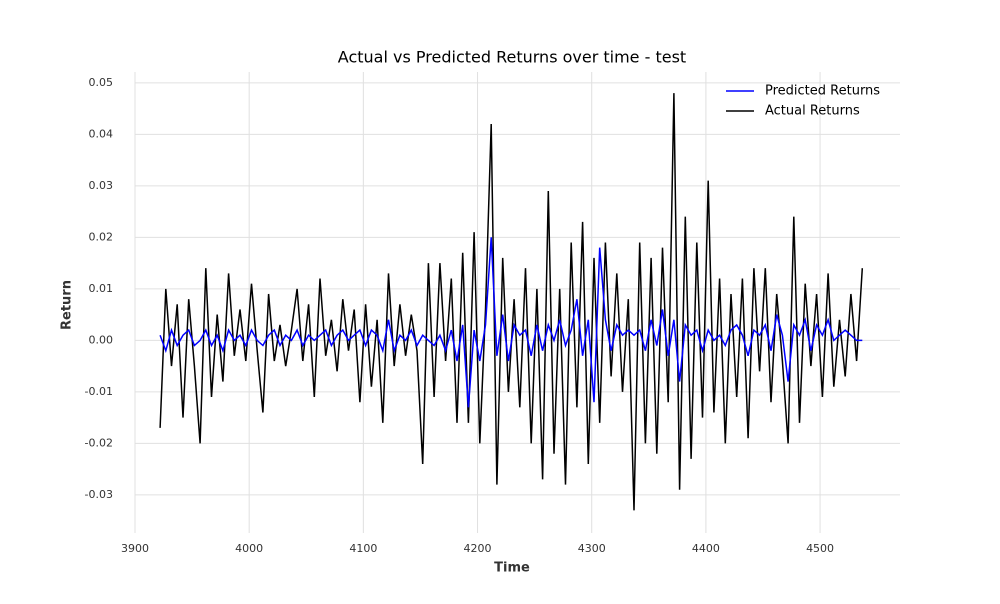 The width and height of the screenshot is (1000, 604). What do you see at coordinates (812, 111) in the screenshot?
I see `legend-label: Actual Returns` at bounding box center [812, 111].